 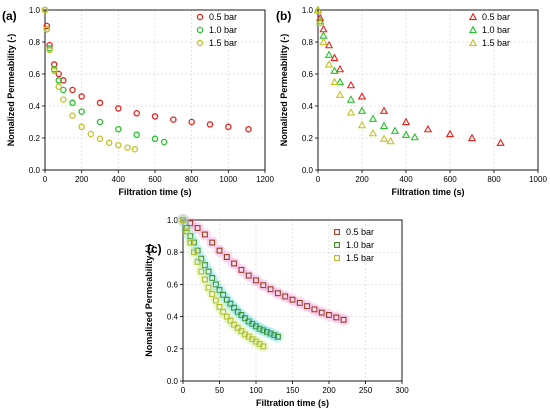 I want to click on y-tick-label: 1.0, so click(x=173, y=220).